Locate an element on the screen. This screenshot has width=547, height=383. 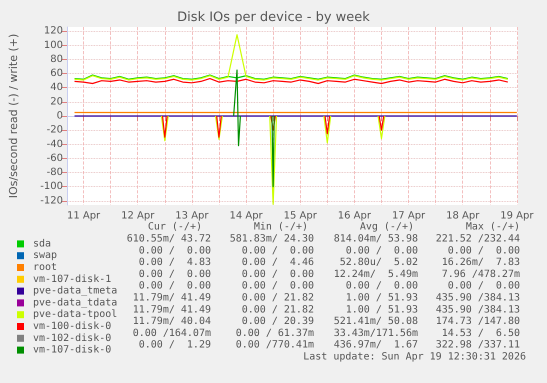
legend-label: vm-100-disk-0 is located at coordinates (72, 326).